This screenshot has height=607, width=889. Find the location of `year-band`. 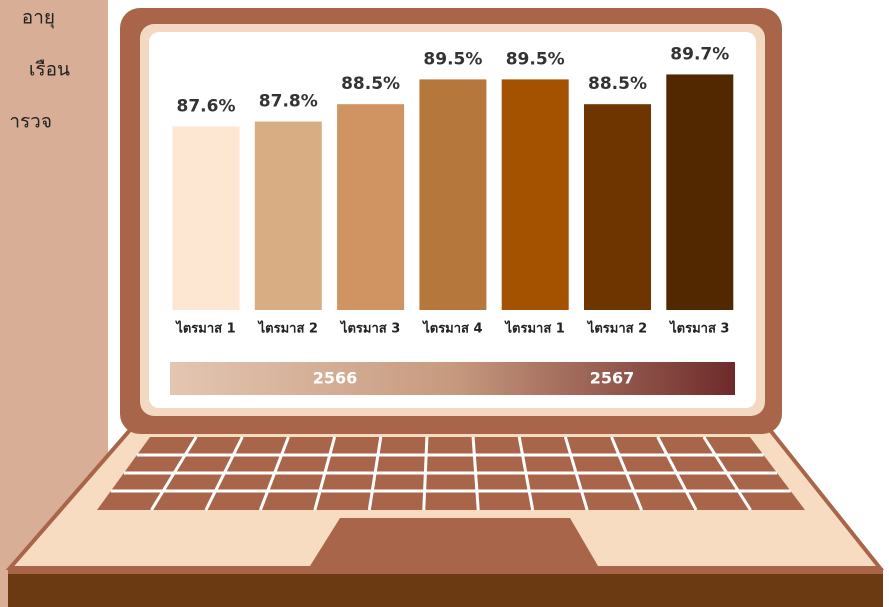

year-band is located at coordinates (452, 378).